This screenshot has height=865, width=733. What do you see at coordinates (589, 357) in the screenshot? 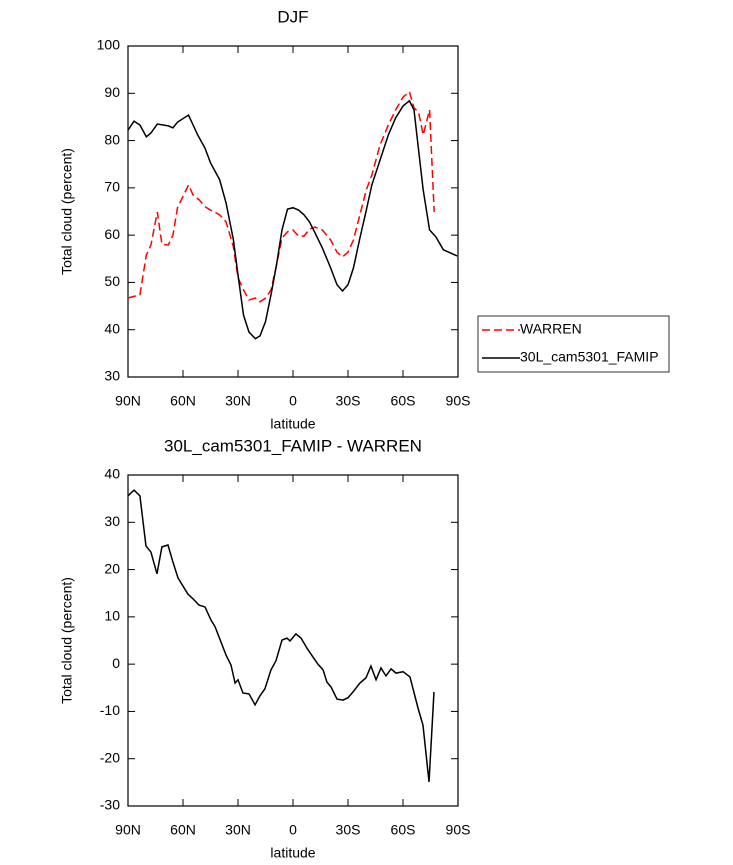
I see `legend-label: 30L_cam5301_FAMIP` at bounding box center [589, 357].